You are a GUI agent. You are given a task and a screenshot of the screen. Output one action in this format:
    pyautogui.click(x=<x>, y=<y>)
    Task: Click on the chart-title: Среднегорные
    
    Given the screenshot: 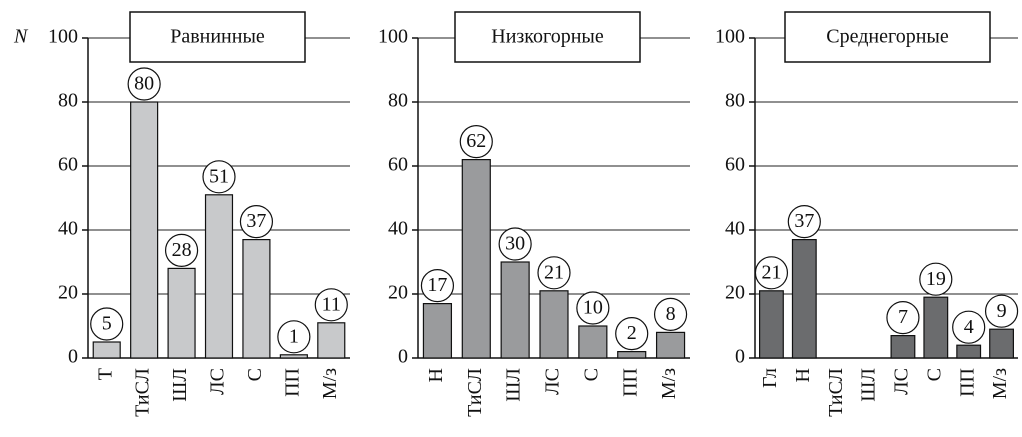 What is the action you would take?
    pyautogui.click(x=887, y=37)
    